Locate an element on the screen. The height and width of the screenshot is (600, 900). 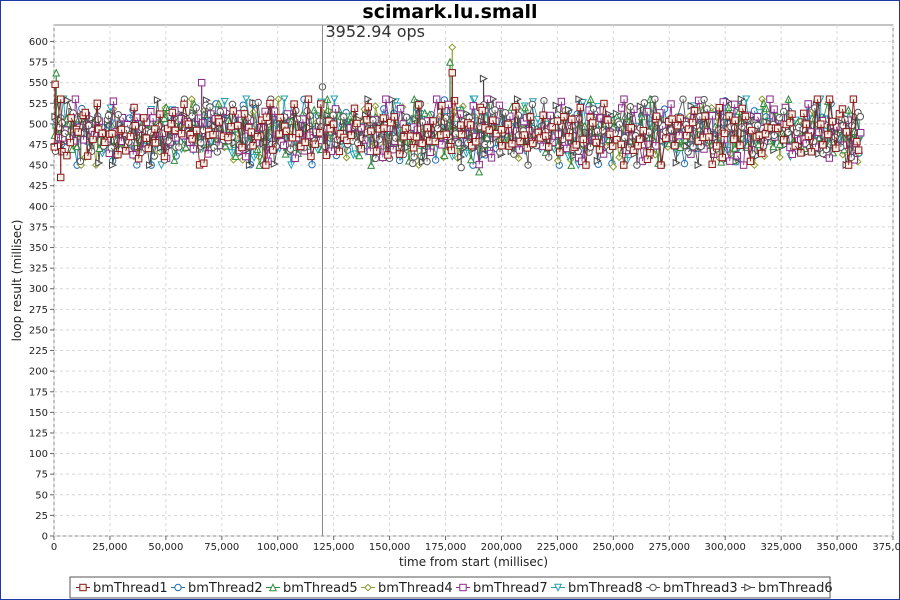
x-tick-label: 150,000 is located at coordinates (389, 547).